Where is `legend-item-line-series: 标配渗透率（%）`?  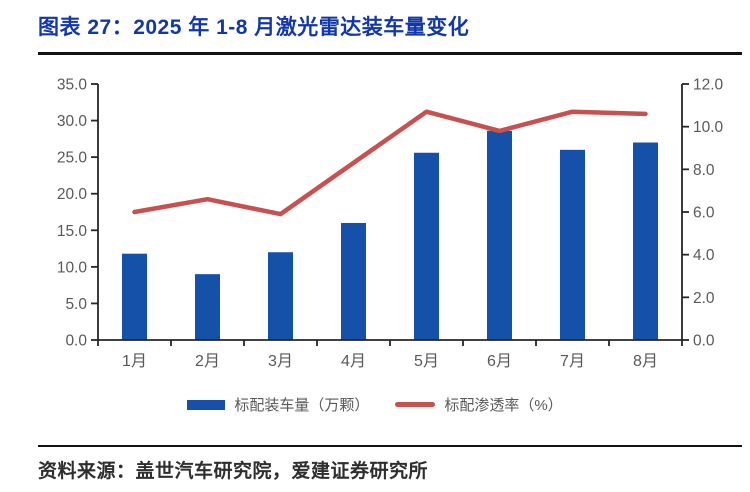
legend-item-line-series: 标配渗透率（%） is located at coordinates (479, 404).